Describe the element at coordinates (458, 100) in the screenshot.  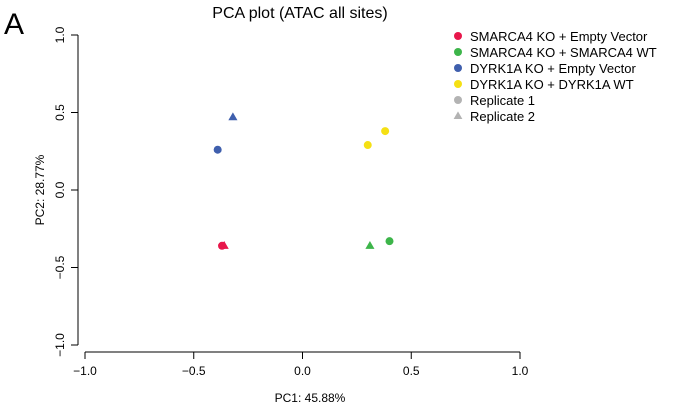
I see `legend-swatch-circle` at that location.